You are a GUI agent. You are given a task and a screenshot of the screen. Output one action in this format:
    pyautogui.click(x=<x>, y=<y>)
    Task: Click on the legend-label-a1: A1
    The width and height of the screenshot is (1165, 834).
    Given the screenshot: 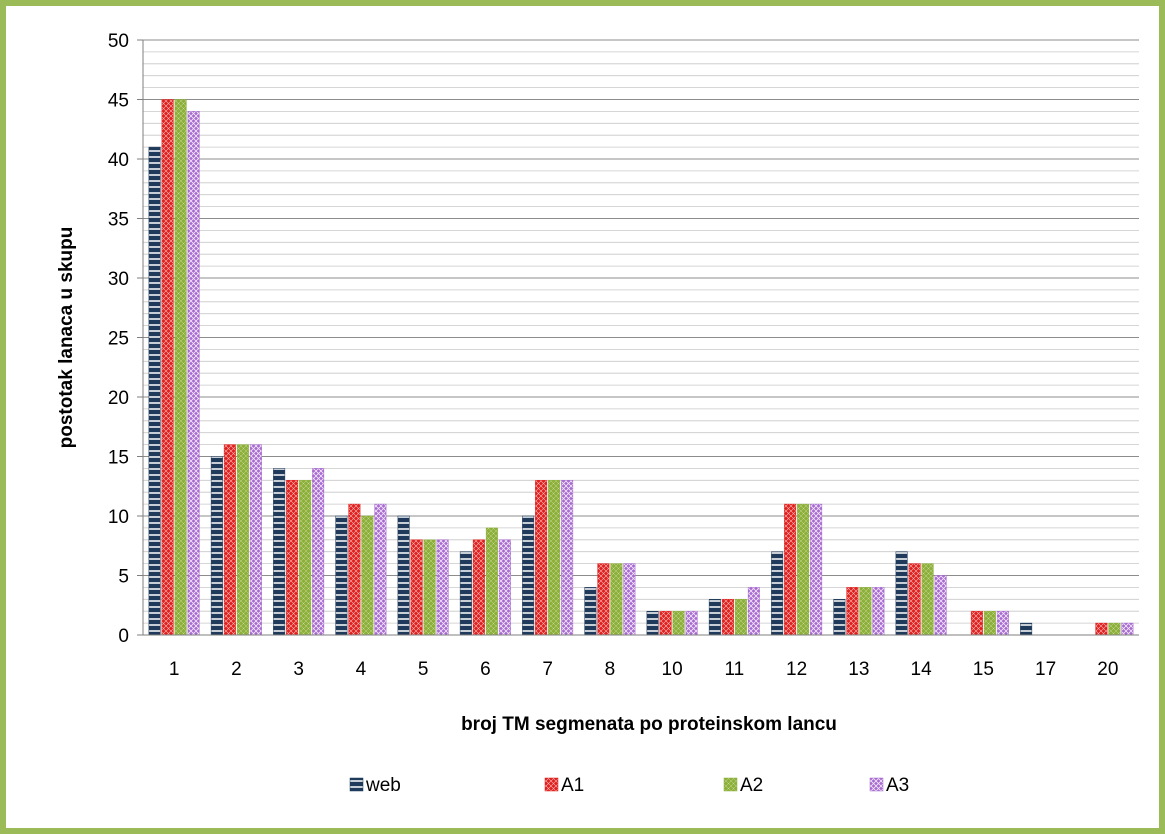 What is the action you would take?
    pyautogui.click(x=572, y=785)
    